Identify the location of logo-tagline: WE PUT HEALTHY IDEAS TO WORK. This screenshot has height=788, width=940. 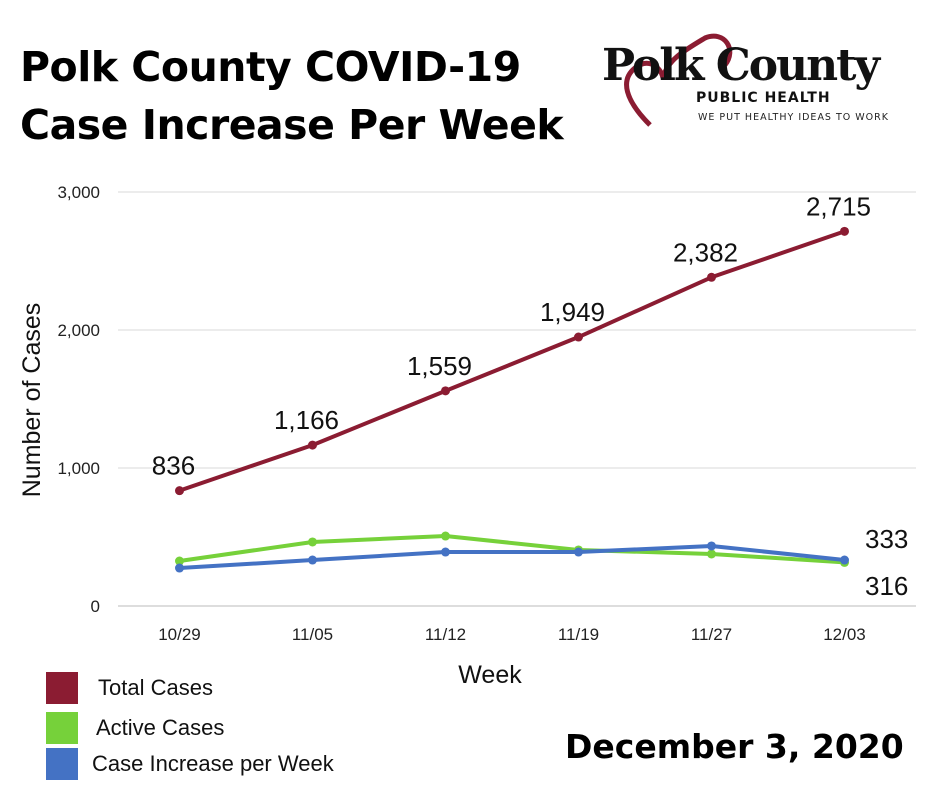
(793, 117).